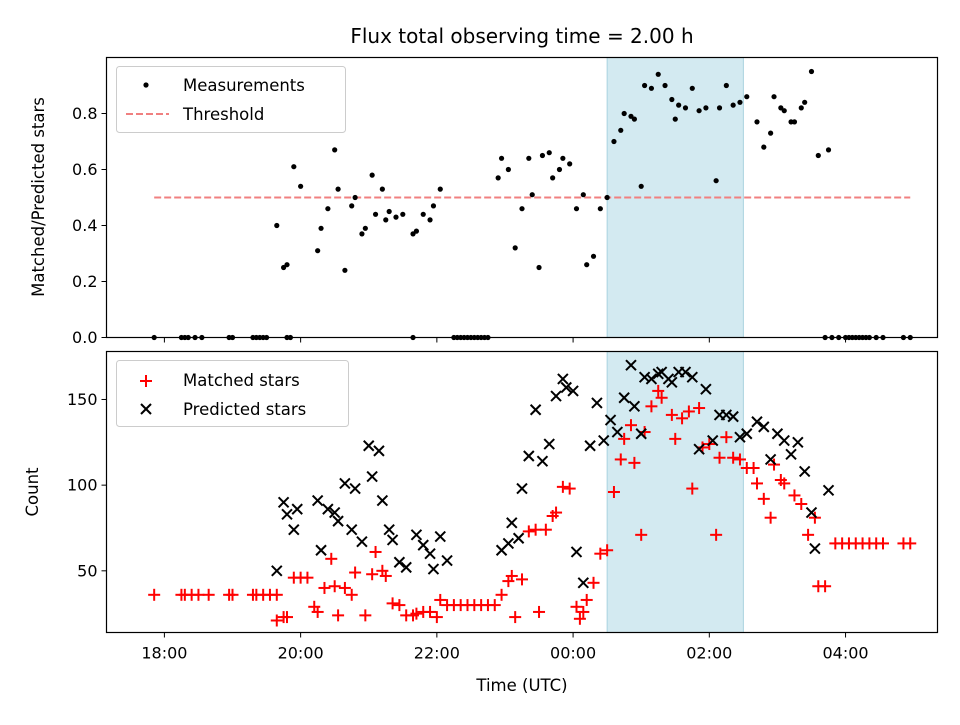  I want to click on y-tick-label: 0.8, so click(84, 113).